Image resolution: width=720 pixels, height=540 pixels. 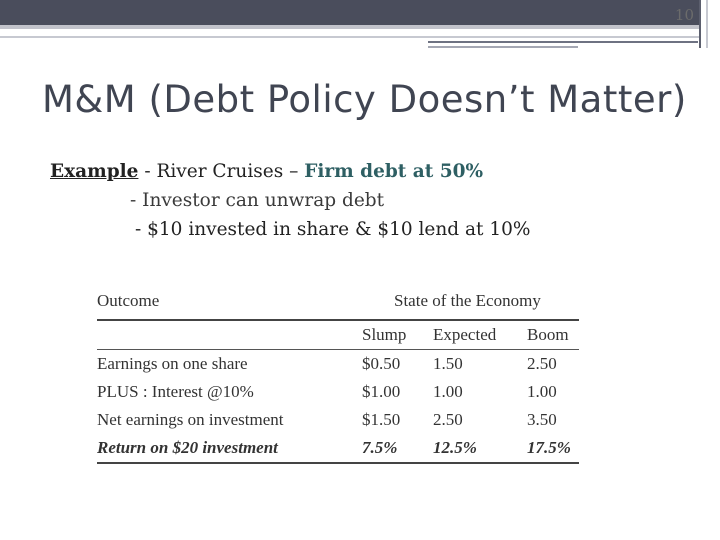 I want to click on example-text: - River Cruises –, so click(x=221, y=171).